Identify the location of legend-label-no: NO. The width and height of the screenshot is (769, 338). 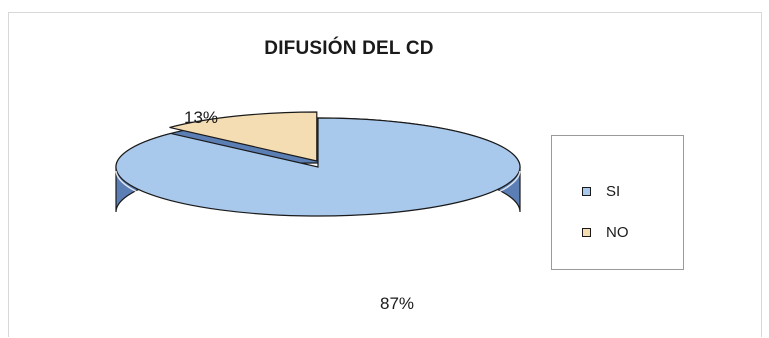
(617, 232).